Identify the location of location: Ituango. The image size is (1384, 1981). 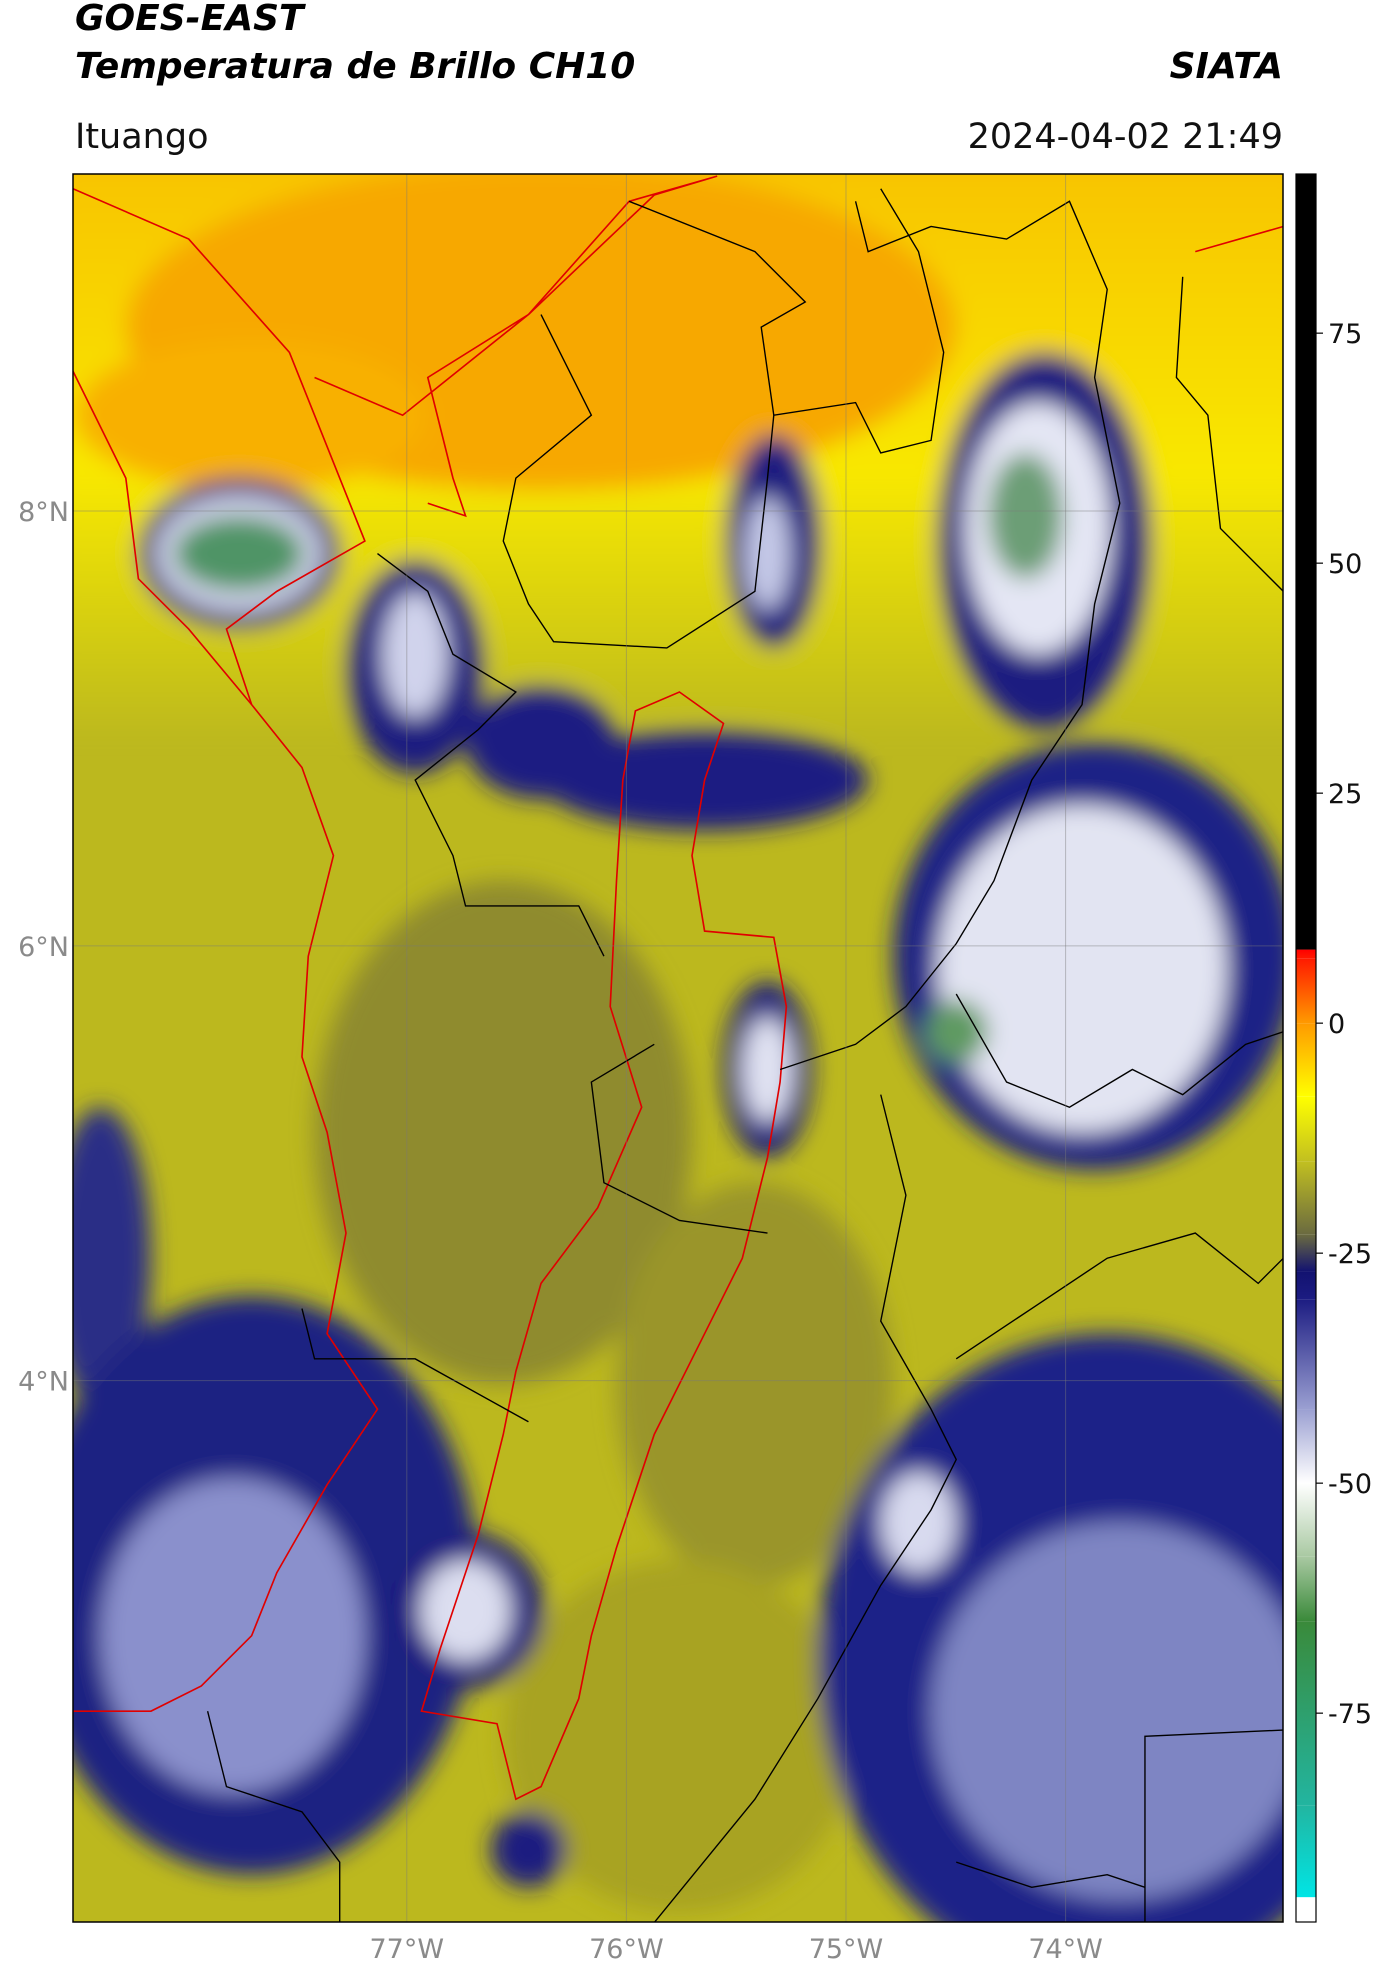
(142, 137).